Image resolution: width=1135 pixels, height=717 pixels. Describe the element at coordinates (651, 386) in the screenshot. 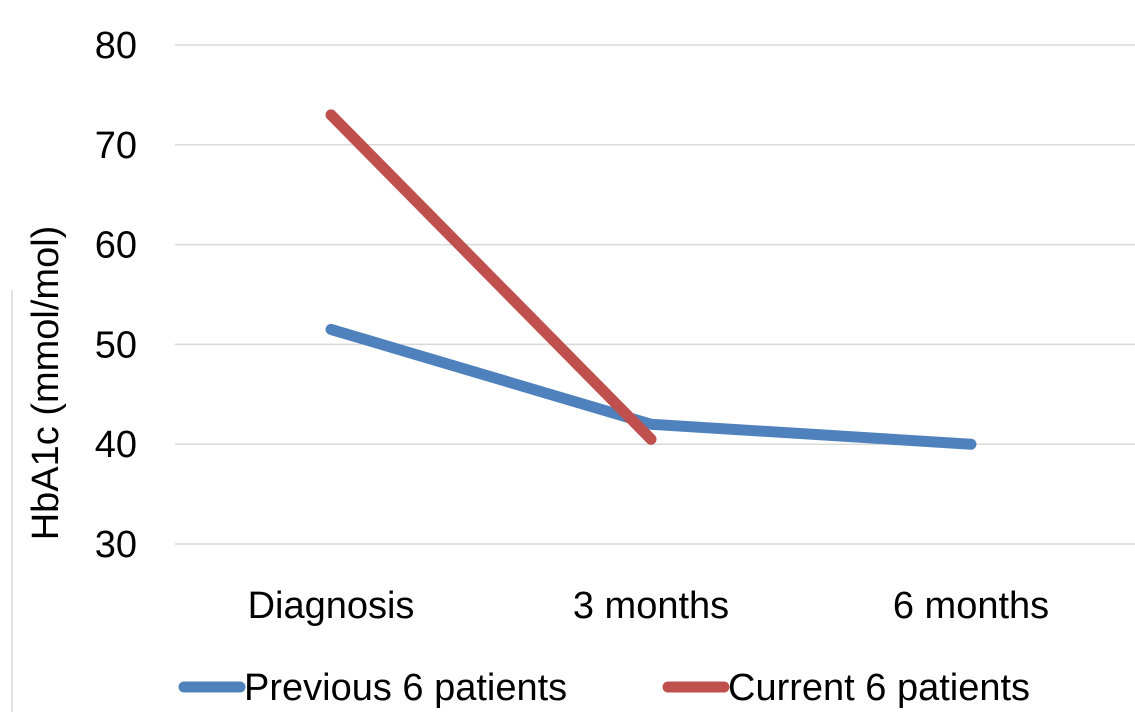

I see `series-line-previous` at that location.